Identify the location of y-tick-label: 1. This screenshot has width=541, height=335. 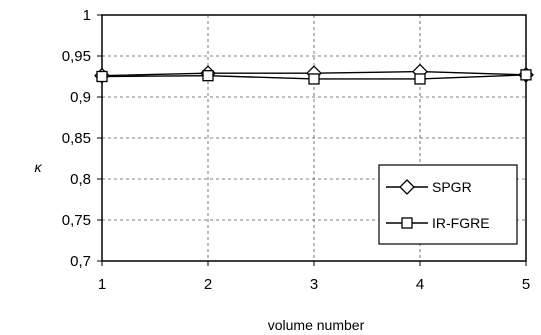
(87, 15).